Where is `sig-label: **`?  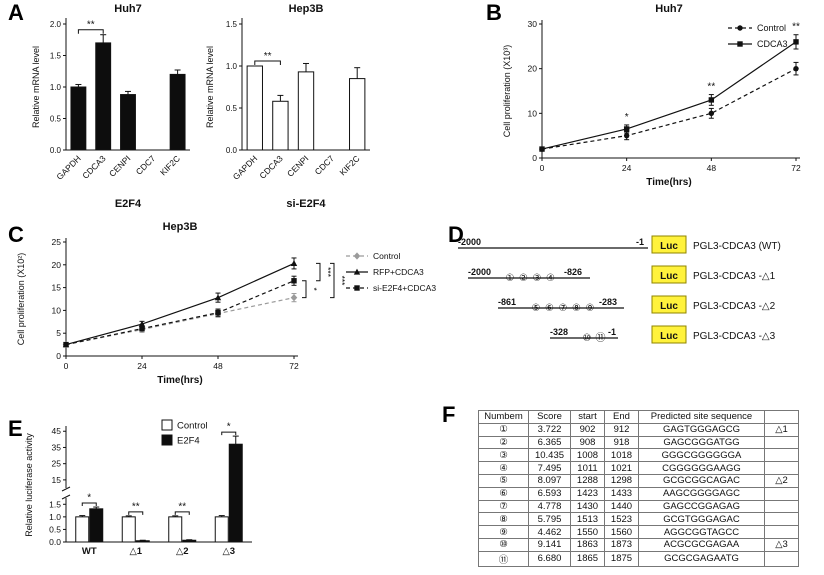
sig-label: ** is located at coordinates (182, 506).